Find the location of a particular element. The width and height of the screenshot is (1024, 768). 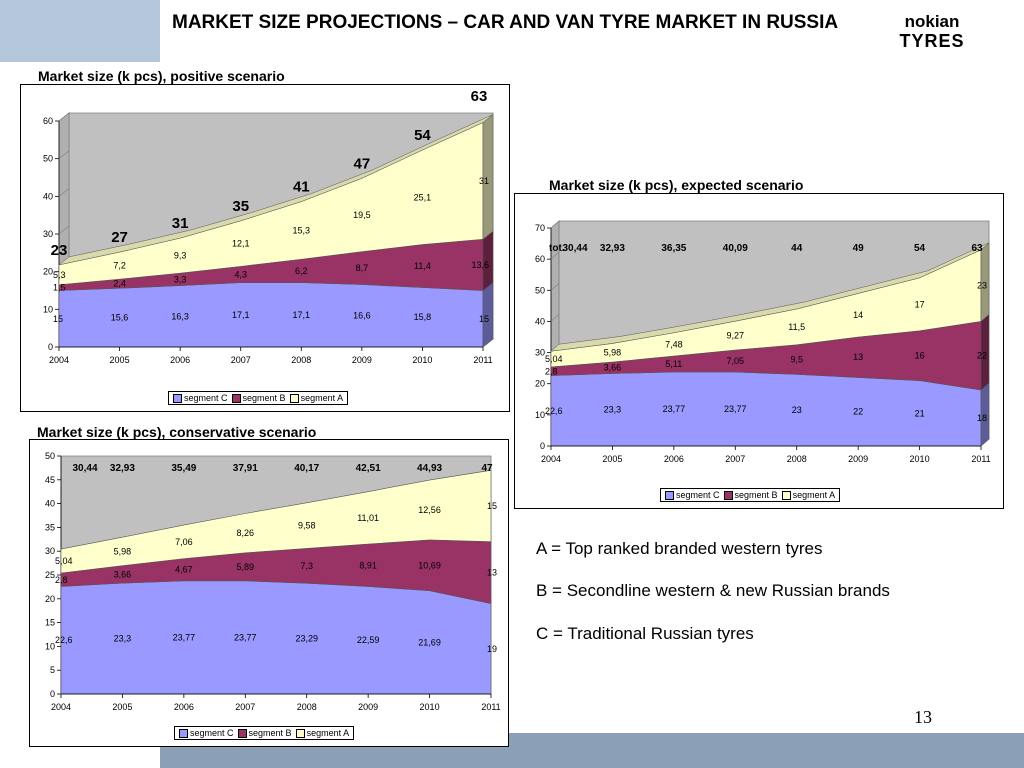

total-label: 40,17 is located at coordinates (306, 468).